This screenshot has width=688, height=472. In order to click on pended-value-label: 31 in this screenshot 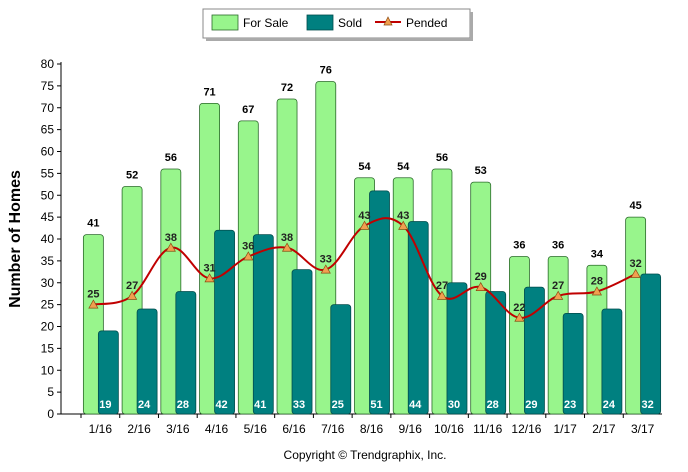, I will do `click(209, 268)`.